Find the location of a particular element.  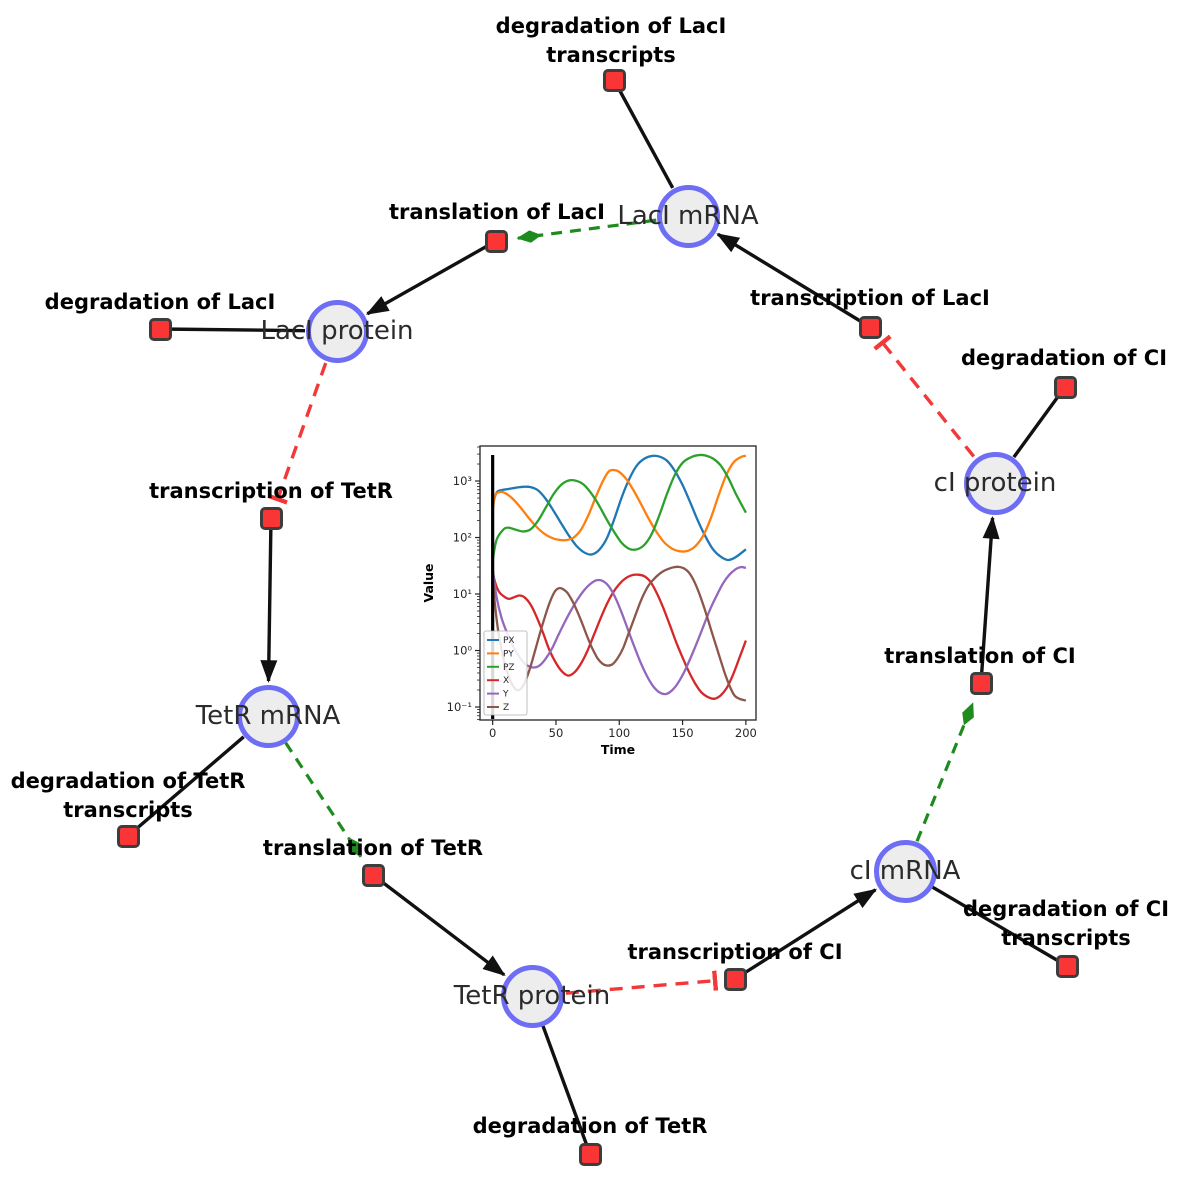

edge-ci-mrna-transl-ci is located at coordinates (945, 772).